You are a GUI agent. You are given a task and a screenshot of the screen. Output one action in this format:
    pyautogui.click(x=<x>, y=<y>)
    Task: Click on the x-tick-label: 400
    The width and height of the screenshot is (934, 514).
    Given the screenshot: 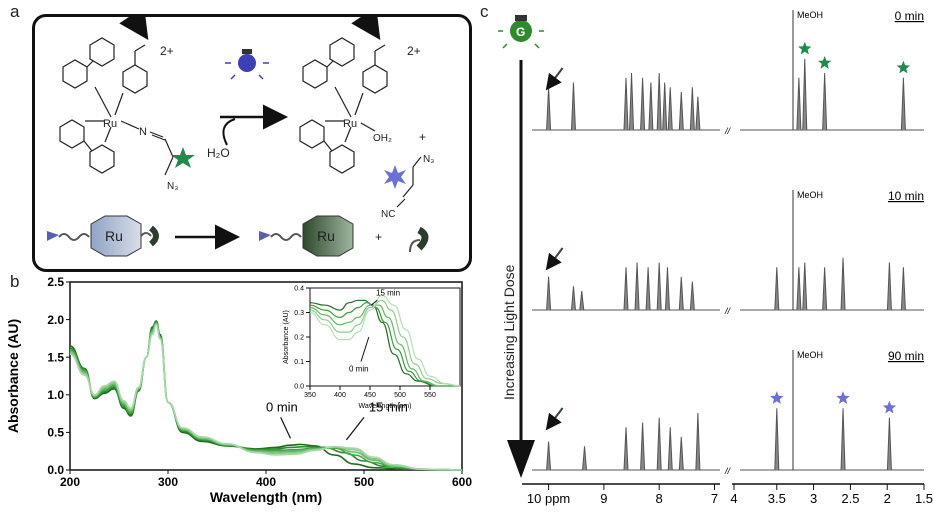 What is the action you would take?
    pyautogui.click(x=340, y=395)
    